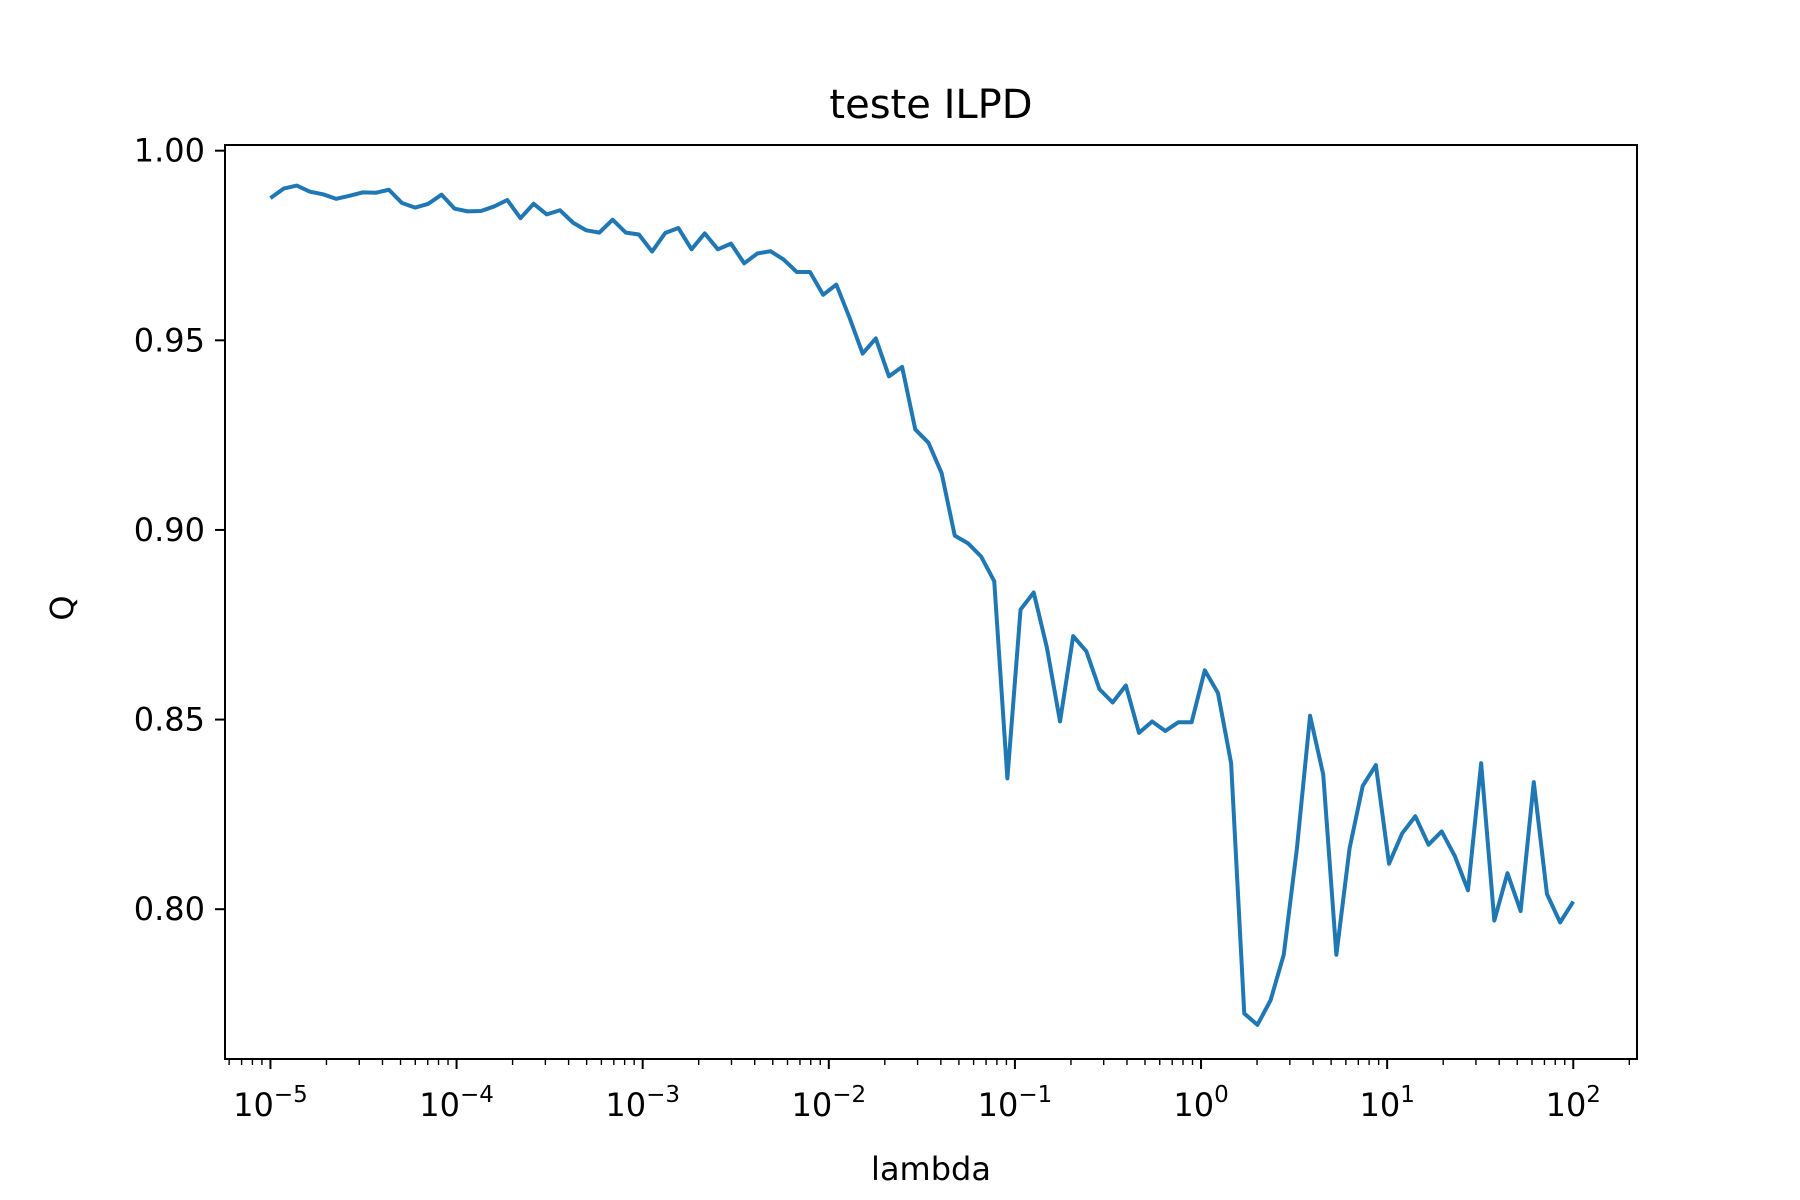 The height and width of the screenshot is (1200, 1800). I want to click on y-axis-label: Q, so click(62, 607).